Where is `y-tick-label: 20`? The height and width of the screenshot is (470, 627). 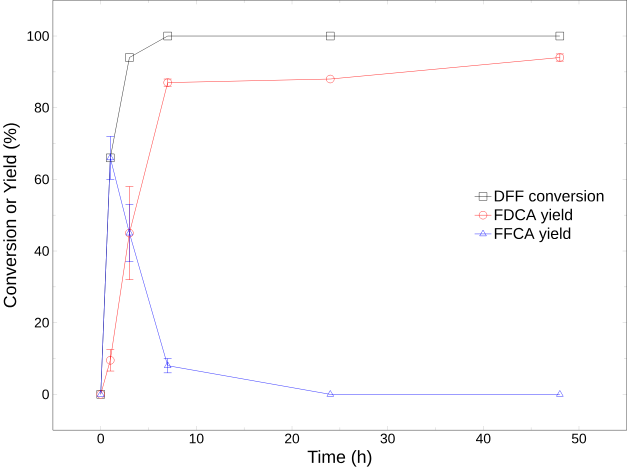 y-tick-label: 20 is located at coordinates (41, 323).